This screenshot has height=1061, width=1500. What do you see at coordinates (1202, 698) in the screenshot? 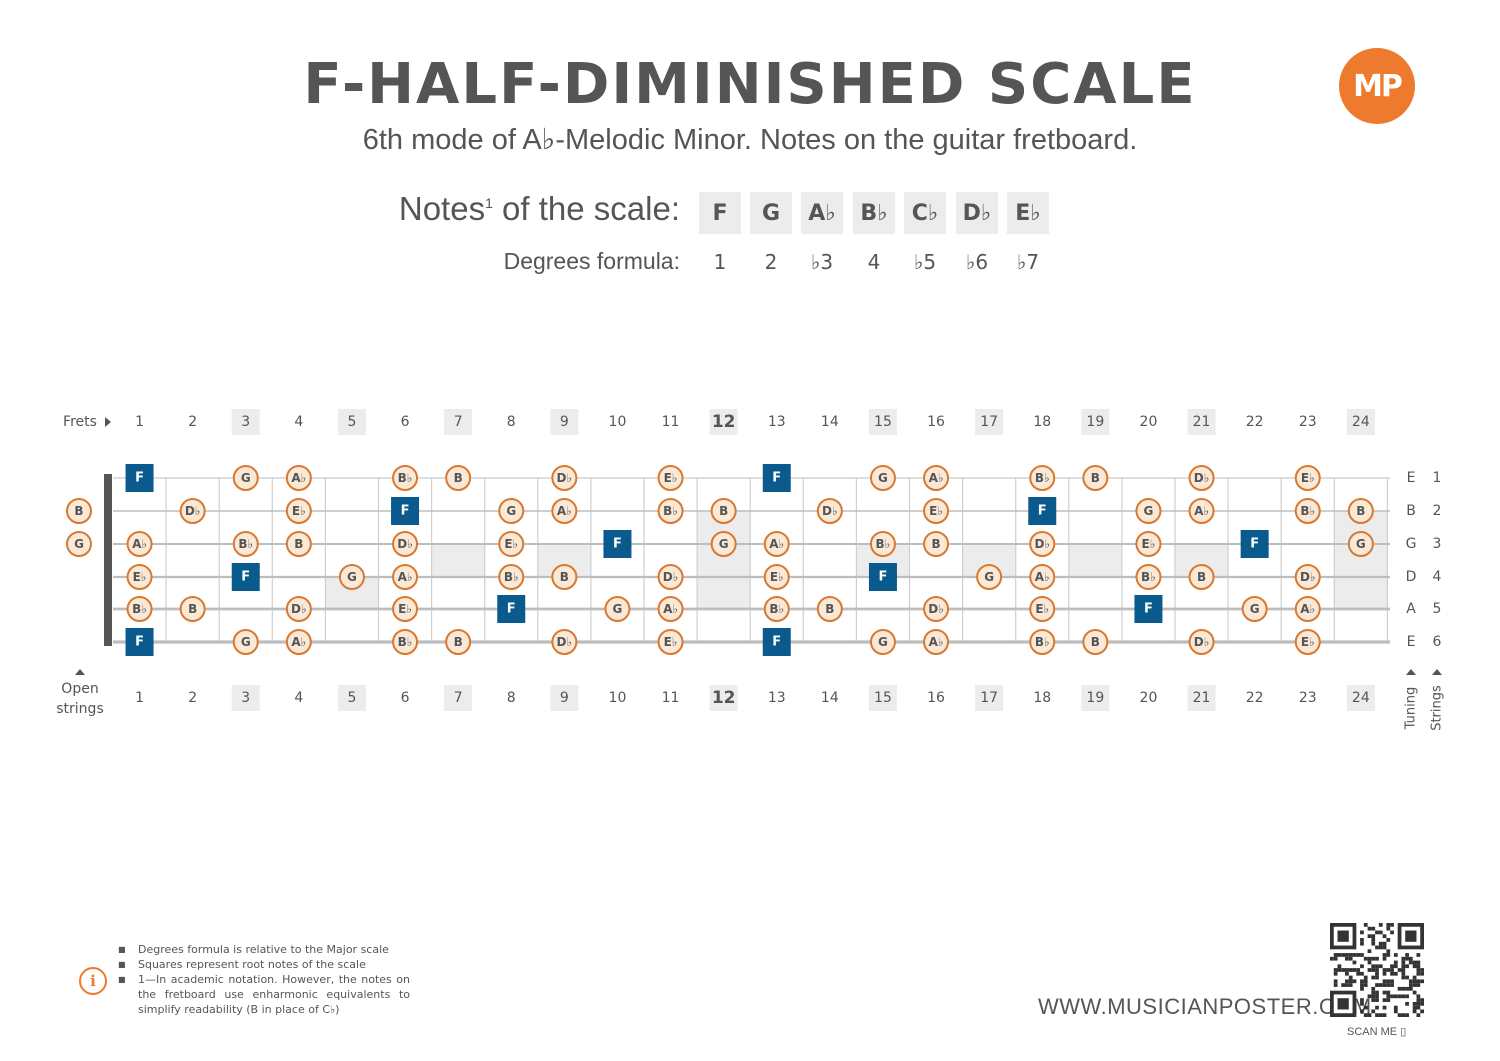
I see `fret-number: 21` at bounding box center [1202, 698].